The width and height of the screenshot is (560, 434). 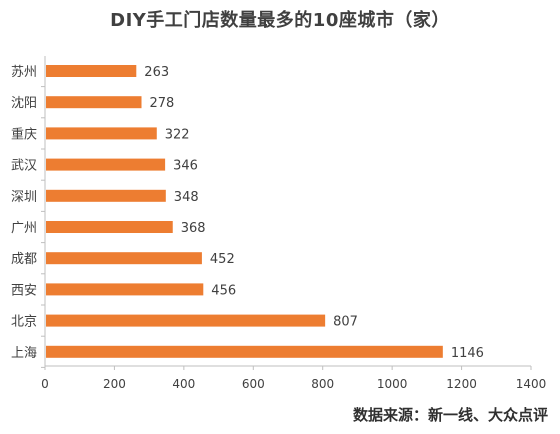 I want to click on data-label: 456, so click(x=223, y=290).